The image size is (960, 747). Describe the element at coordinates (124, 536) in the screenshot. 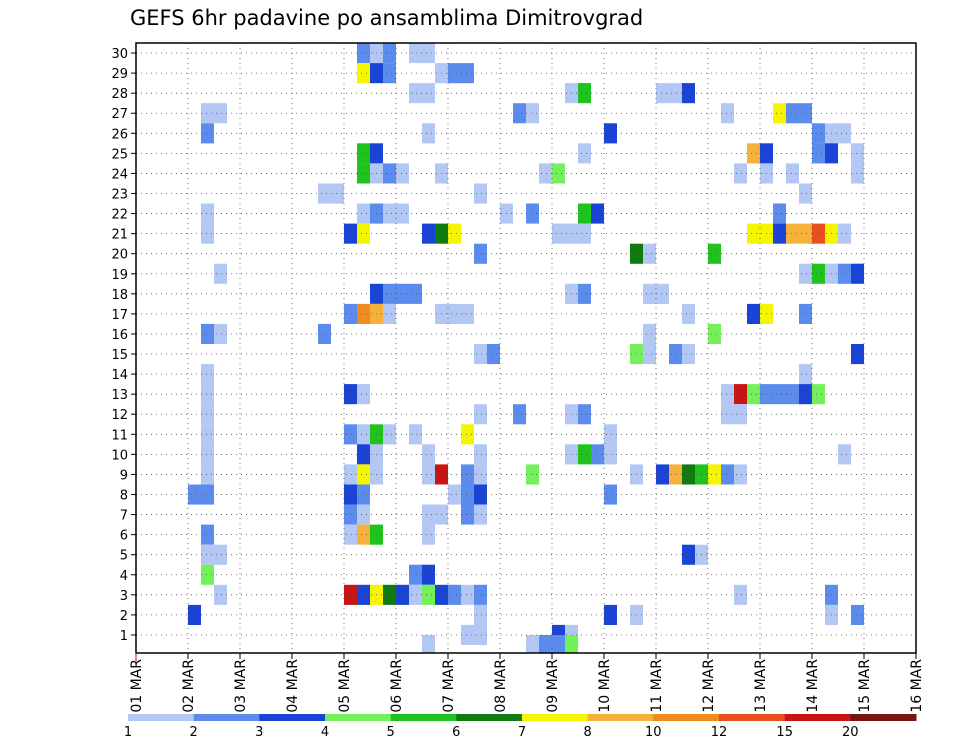

I see `y-tick-label: 6` at that location.